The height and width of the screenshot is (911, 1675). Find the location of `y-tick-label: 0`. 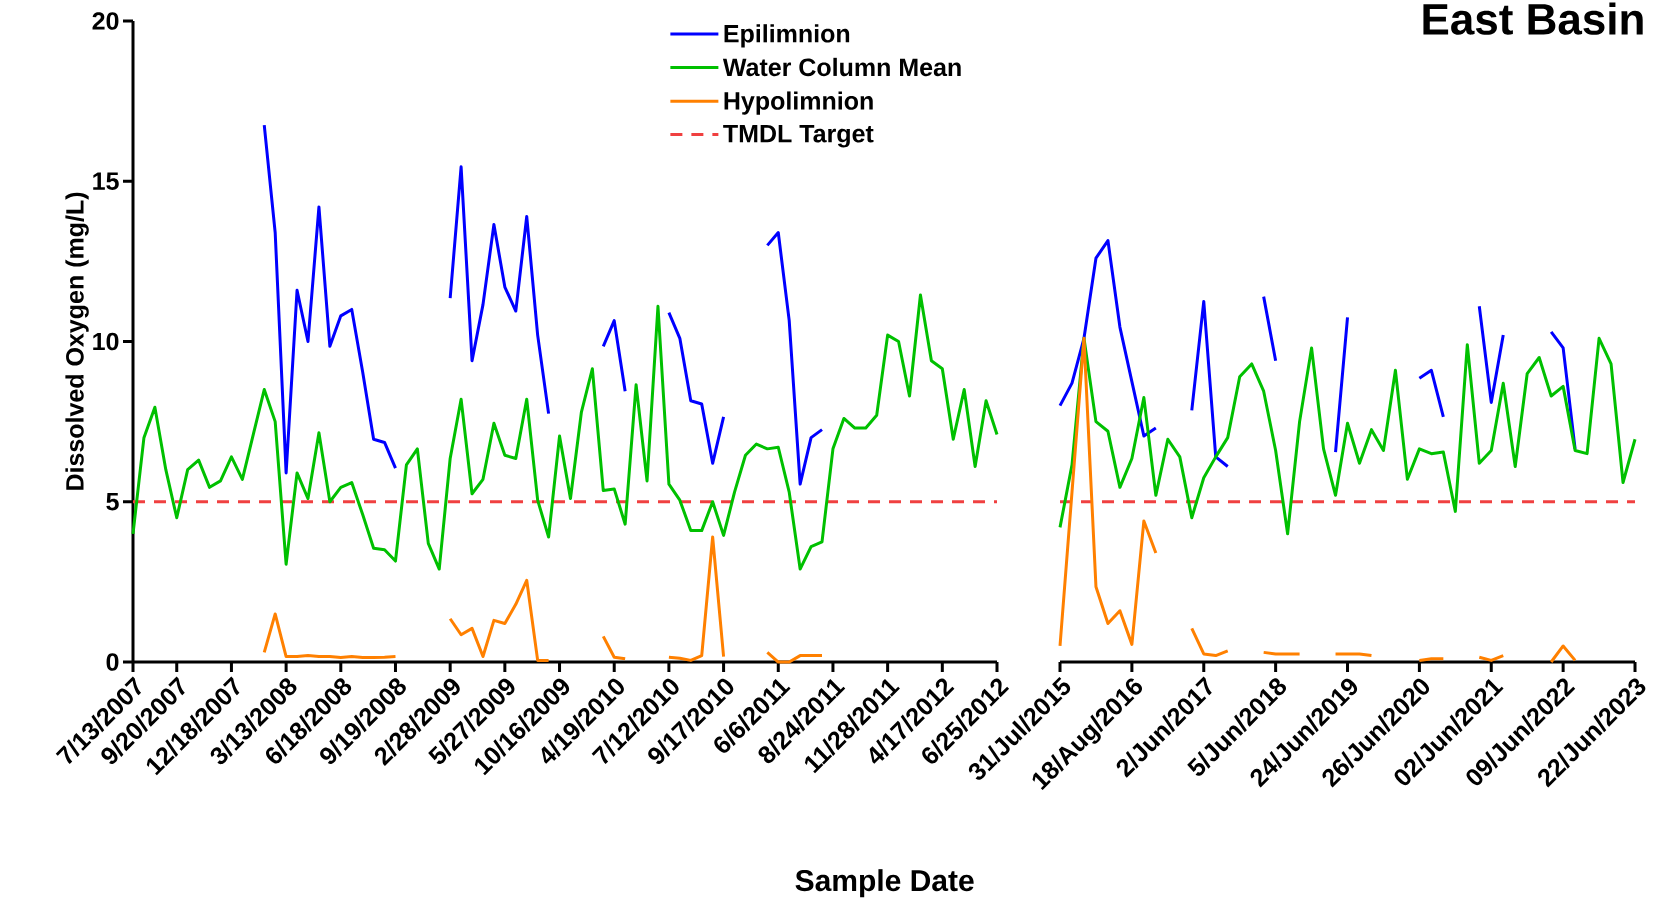

y-tick-label: 0 is located at coordinates (112, 662).